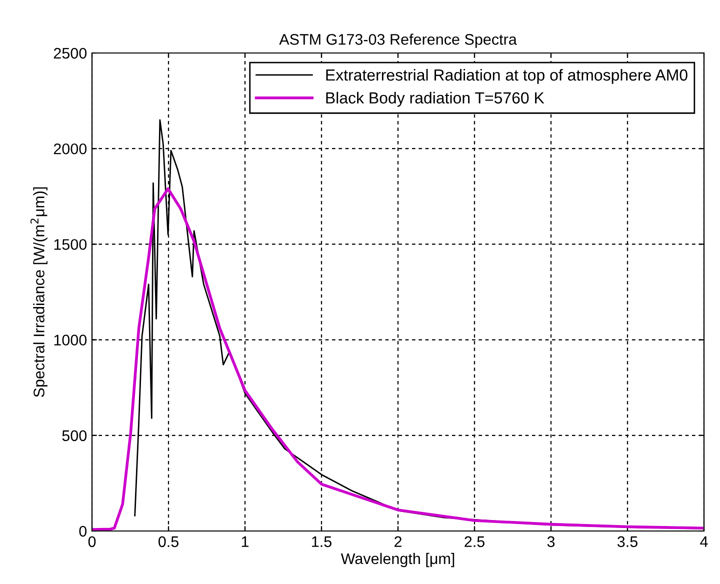  I want to click on chart-title: ASTM G173-03 Reference Spectra, so click(398, 41).